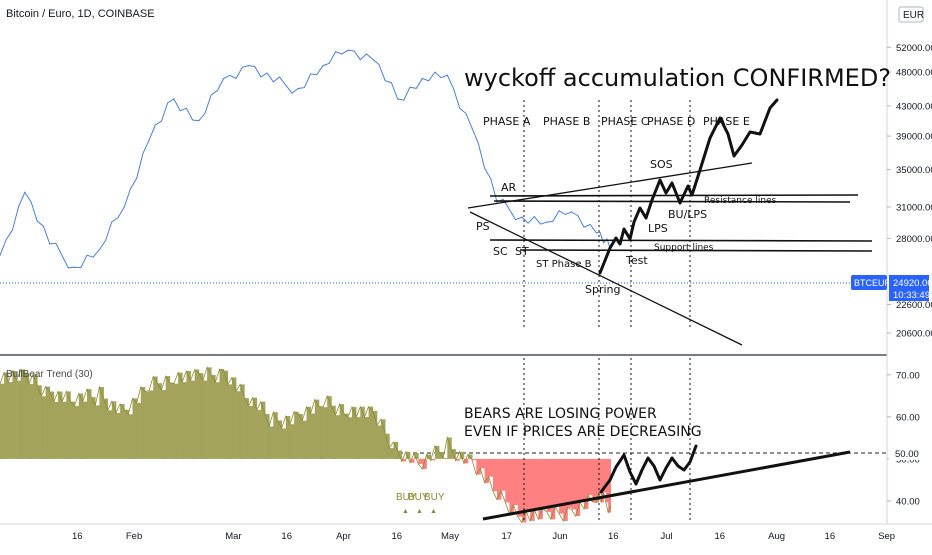  I want to click on phase-a-label: PHASE A, so click(507, 121).